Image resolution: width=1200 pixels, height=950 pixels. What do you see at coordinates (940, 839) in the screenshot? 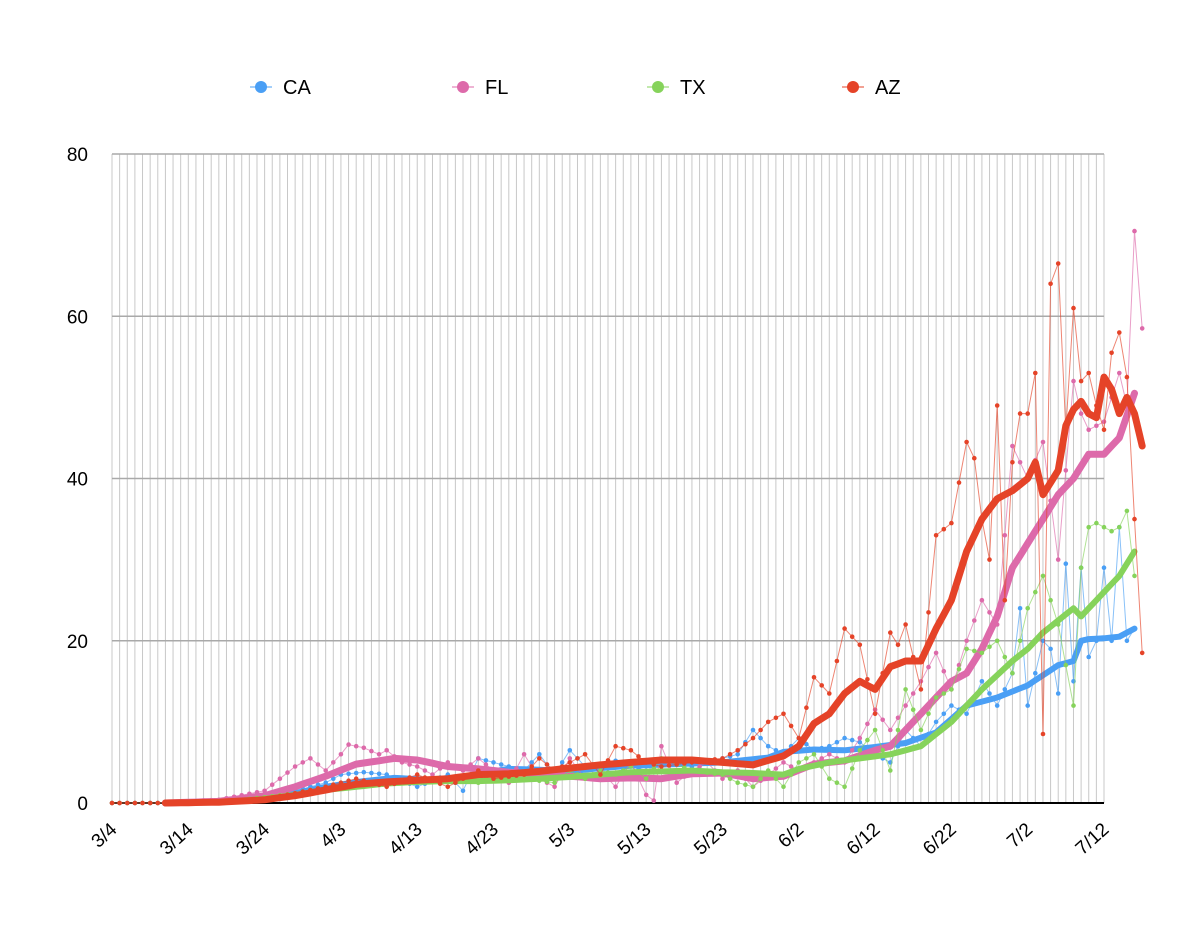
I see `x-tick-label: 6/22` at bounding box center [940, 839].